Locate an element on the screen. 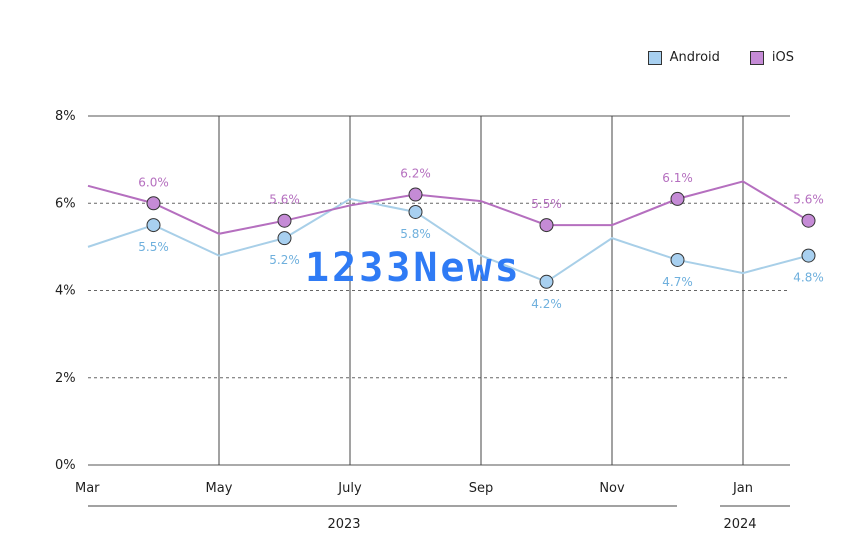 The width and height of the screenshot is (844, 544). year-label: 2024 is located at coordinates (739, 524).